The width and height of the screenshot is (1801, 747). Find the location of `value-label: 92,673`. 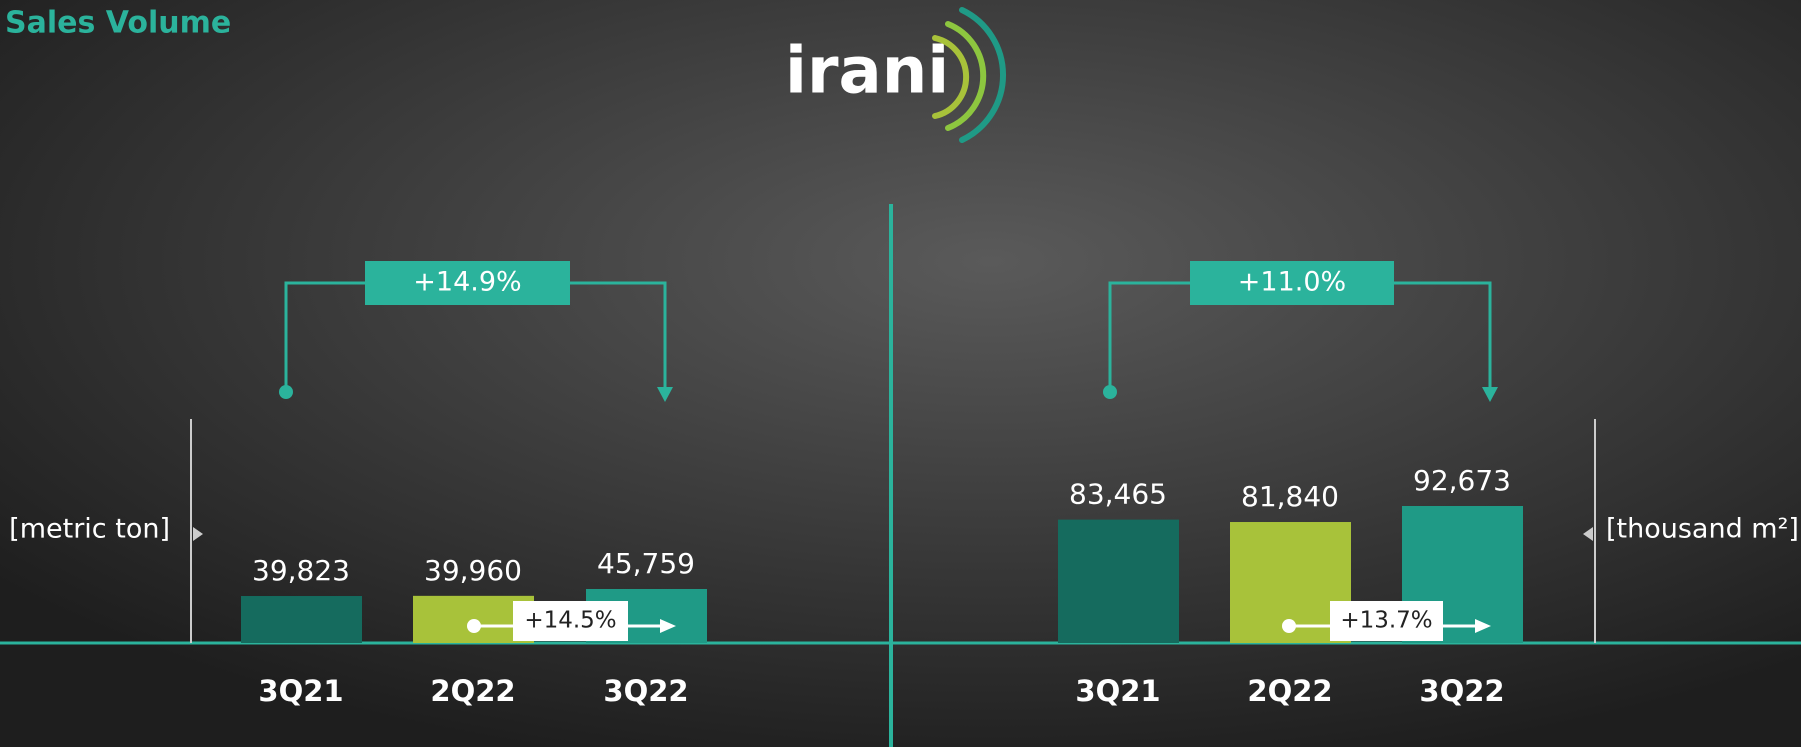

value-label: 92,673 is located at coordinates (1462, 480).